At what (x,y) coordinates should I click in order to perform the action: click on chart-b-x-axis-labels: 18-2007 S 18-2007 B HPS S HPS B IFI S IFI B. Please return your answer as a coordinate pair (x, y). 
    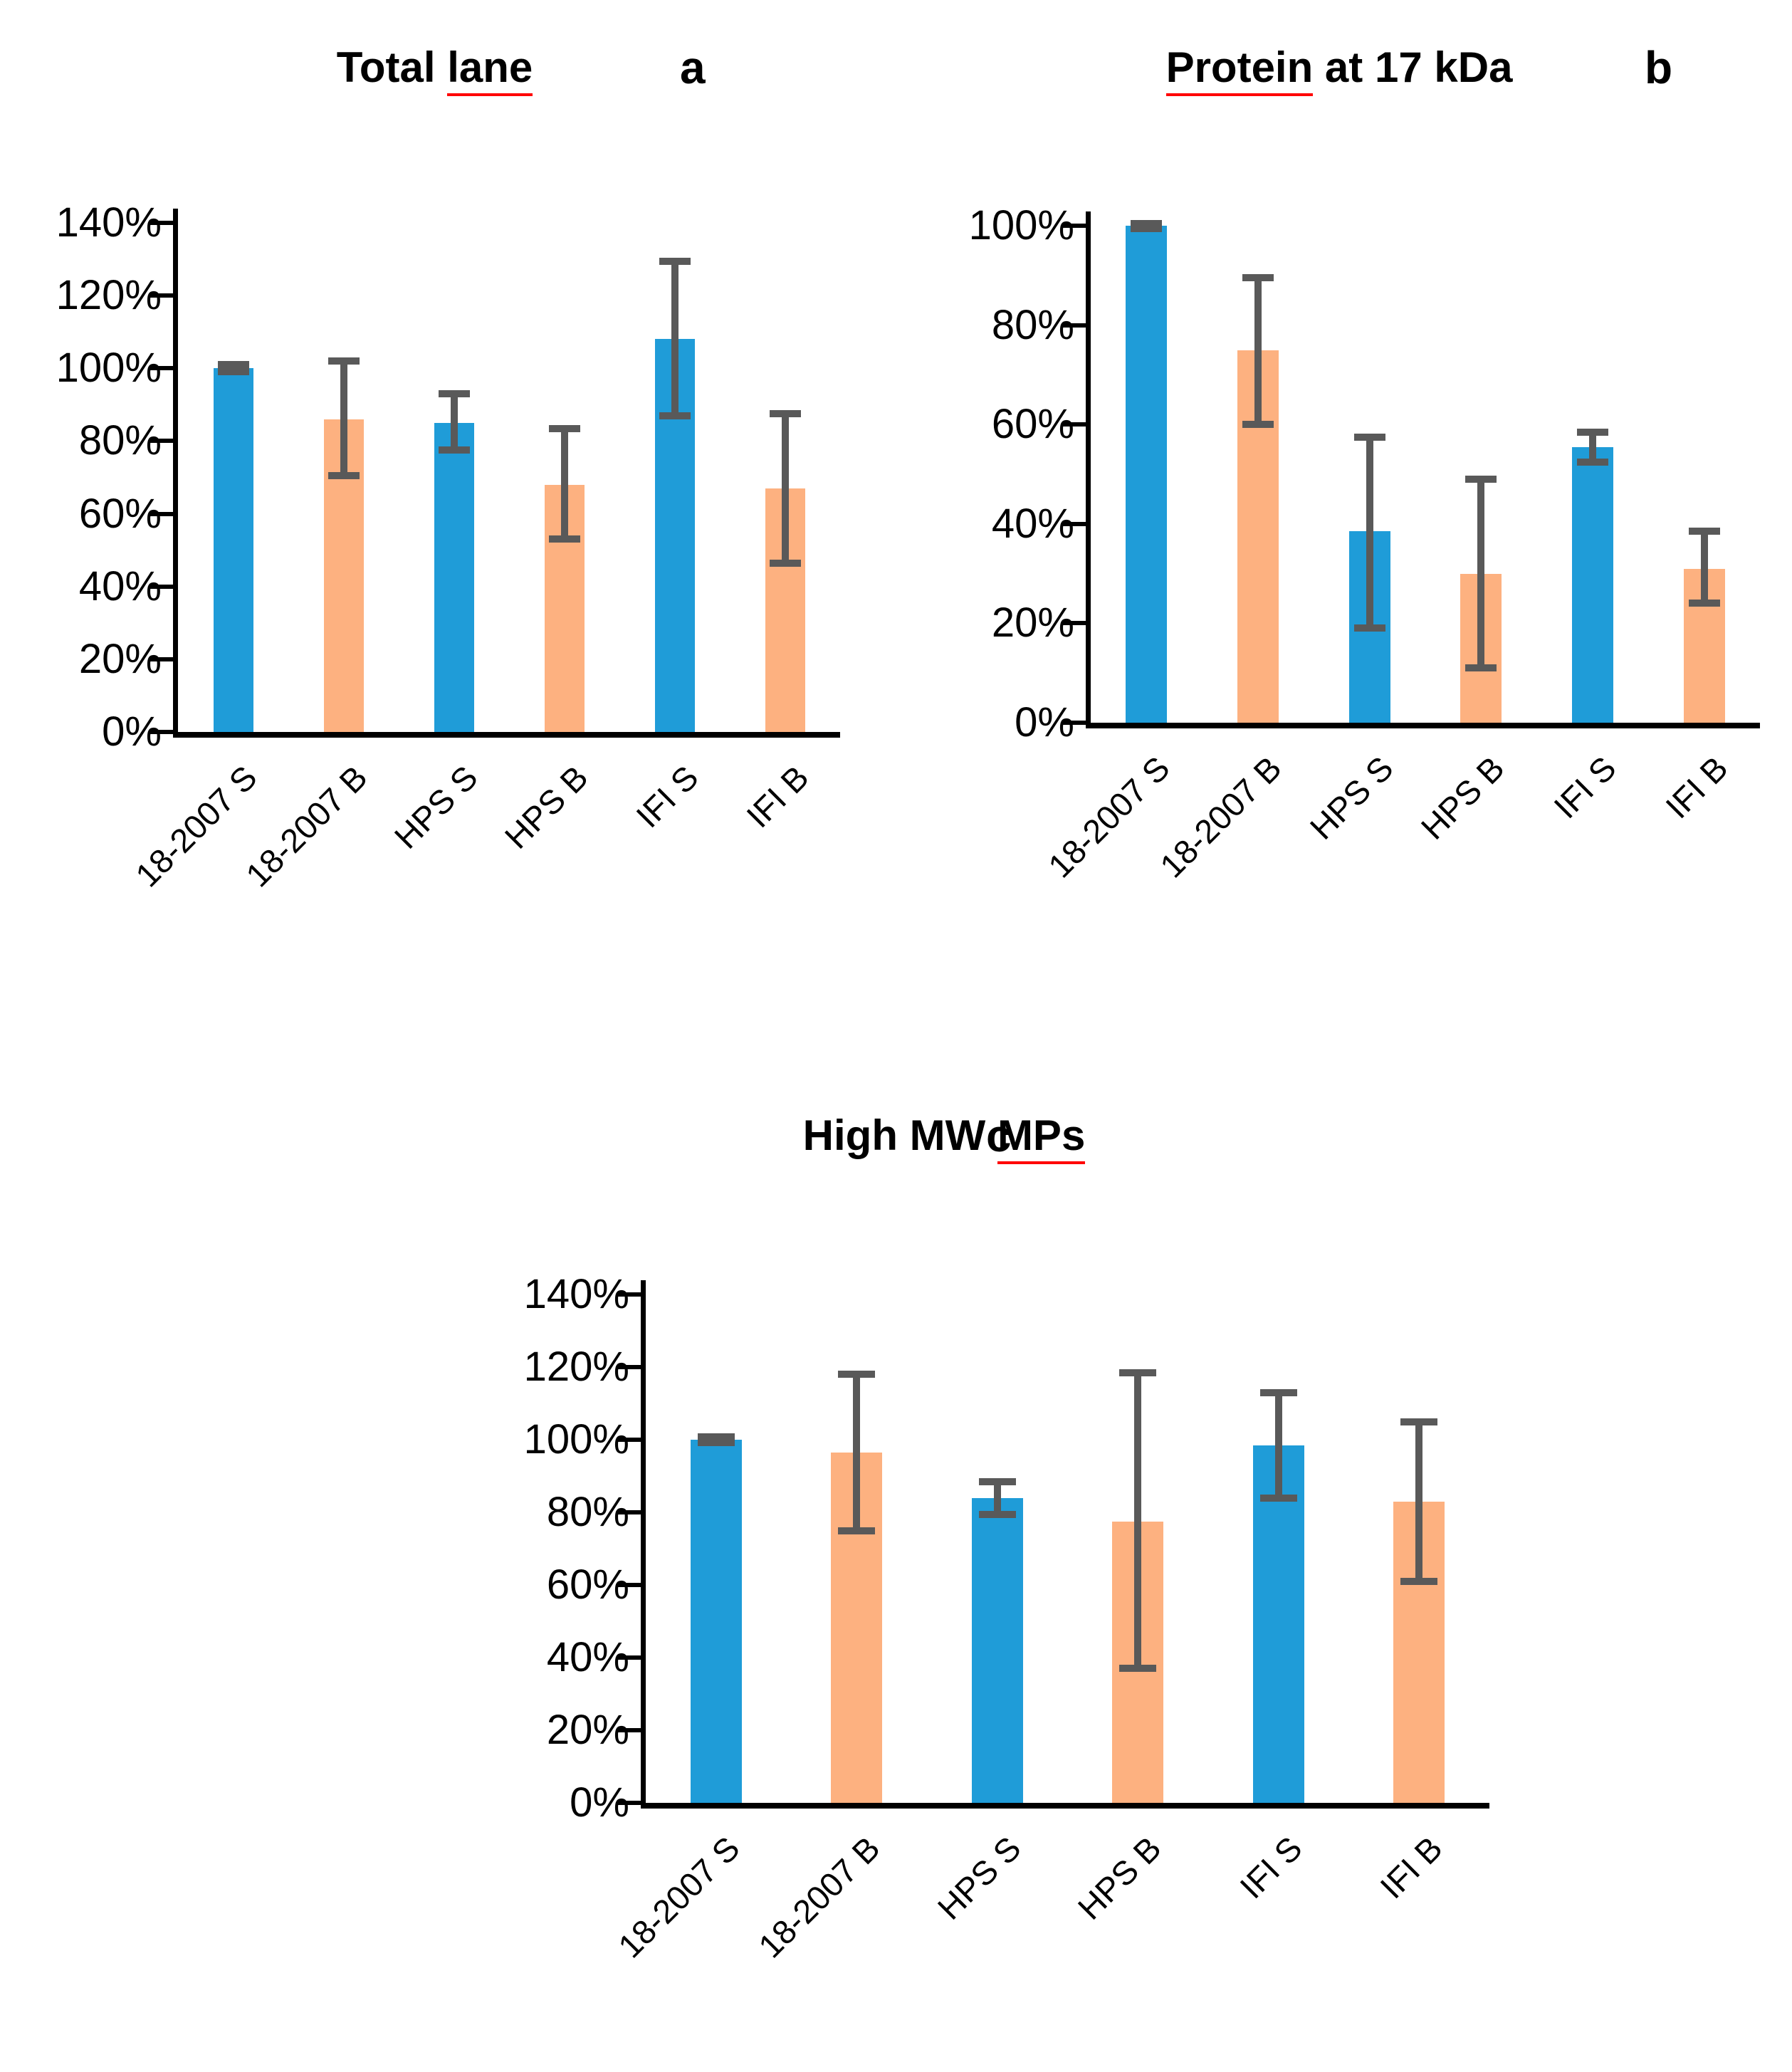
    Looking at the image, I should click on (1400, 849).